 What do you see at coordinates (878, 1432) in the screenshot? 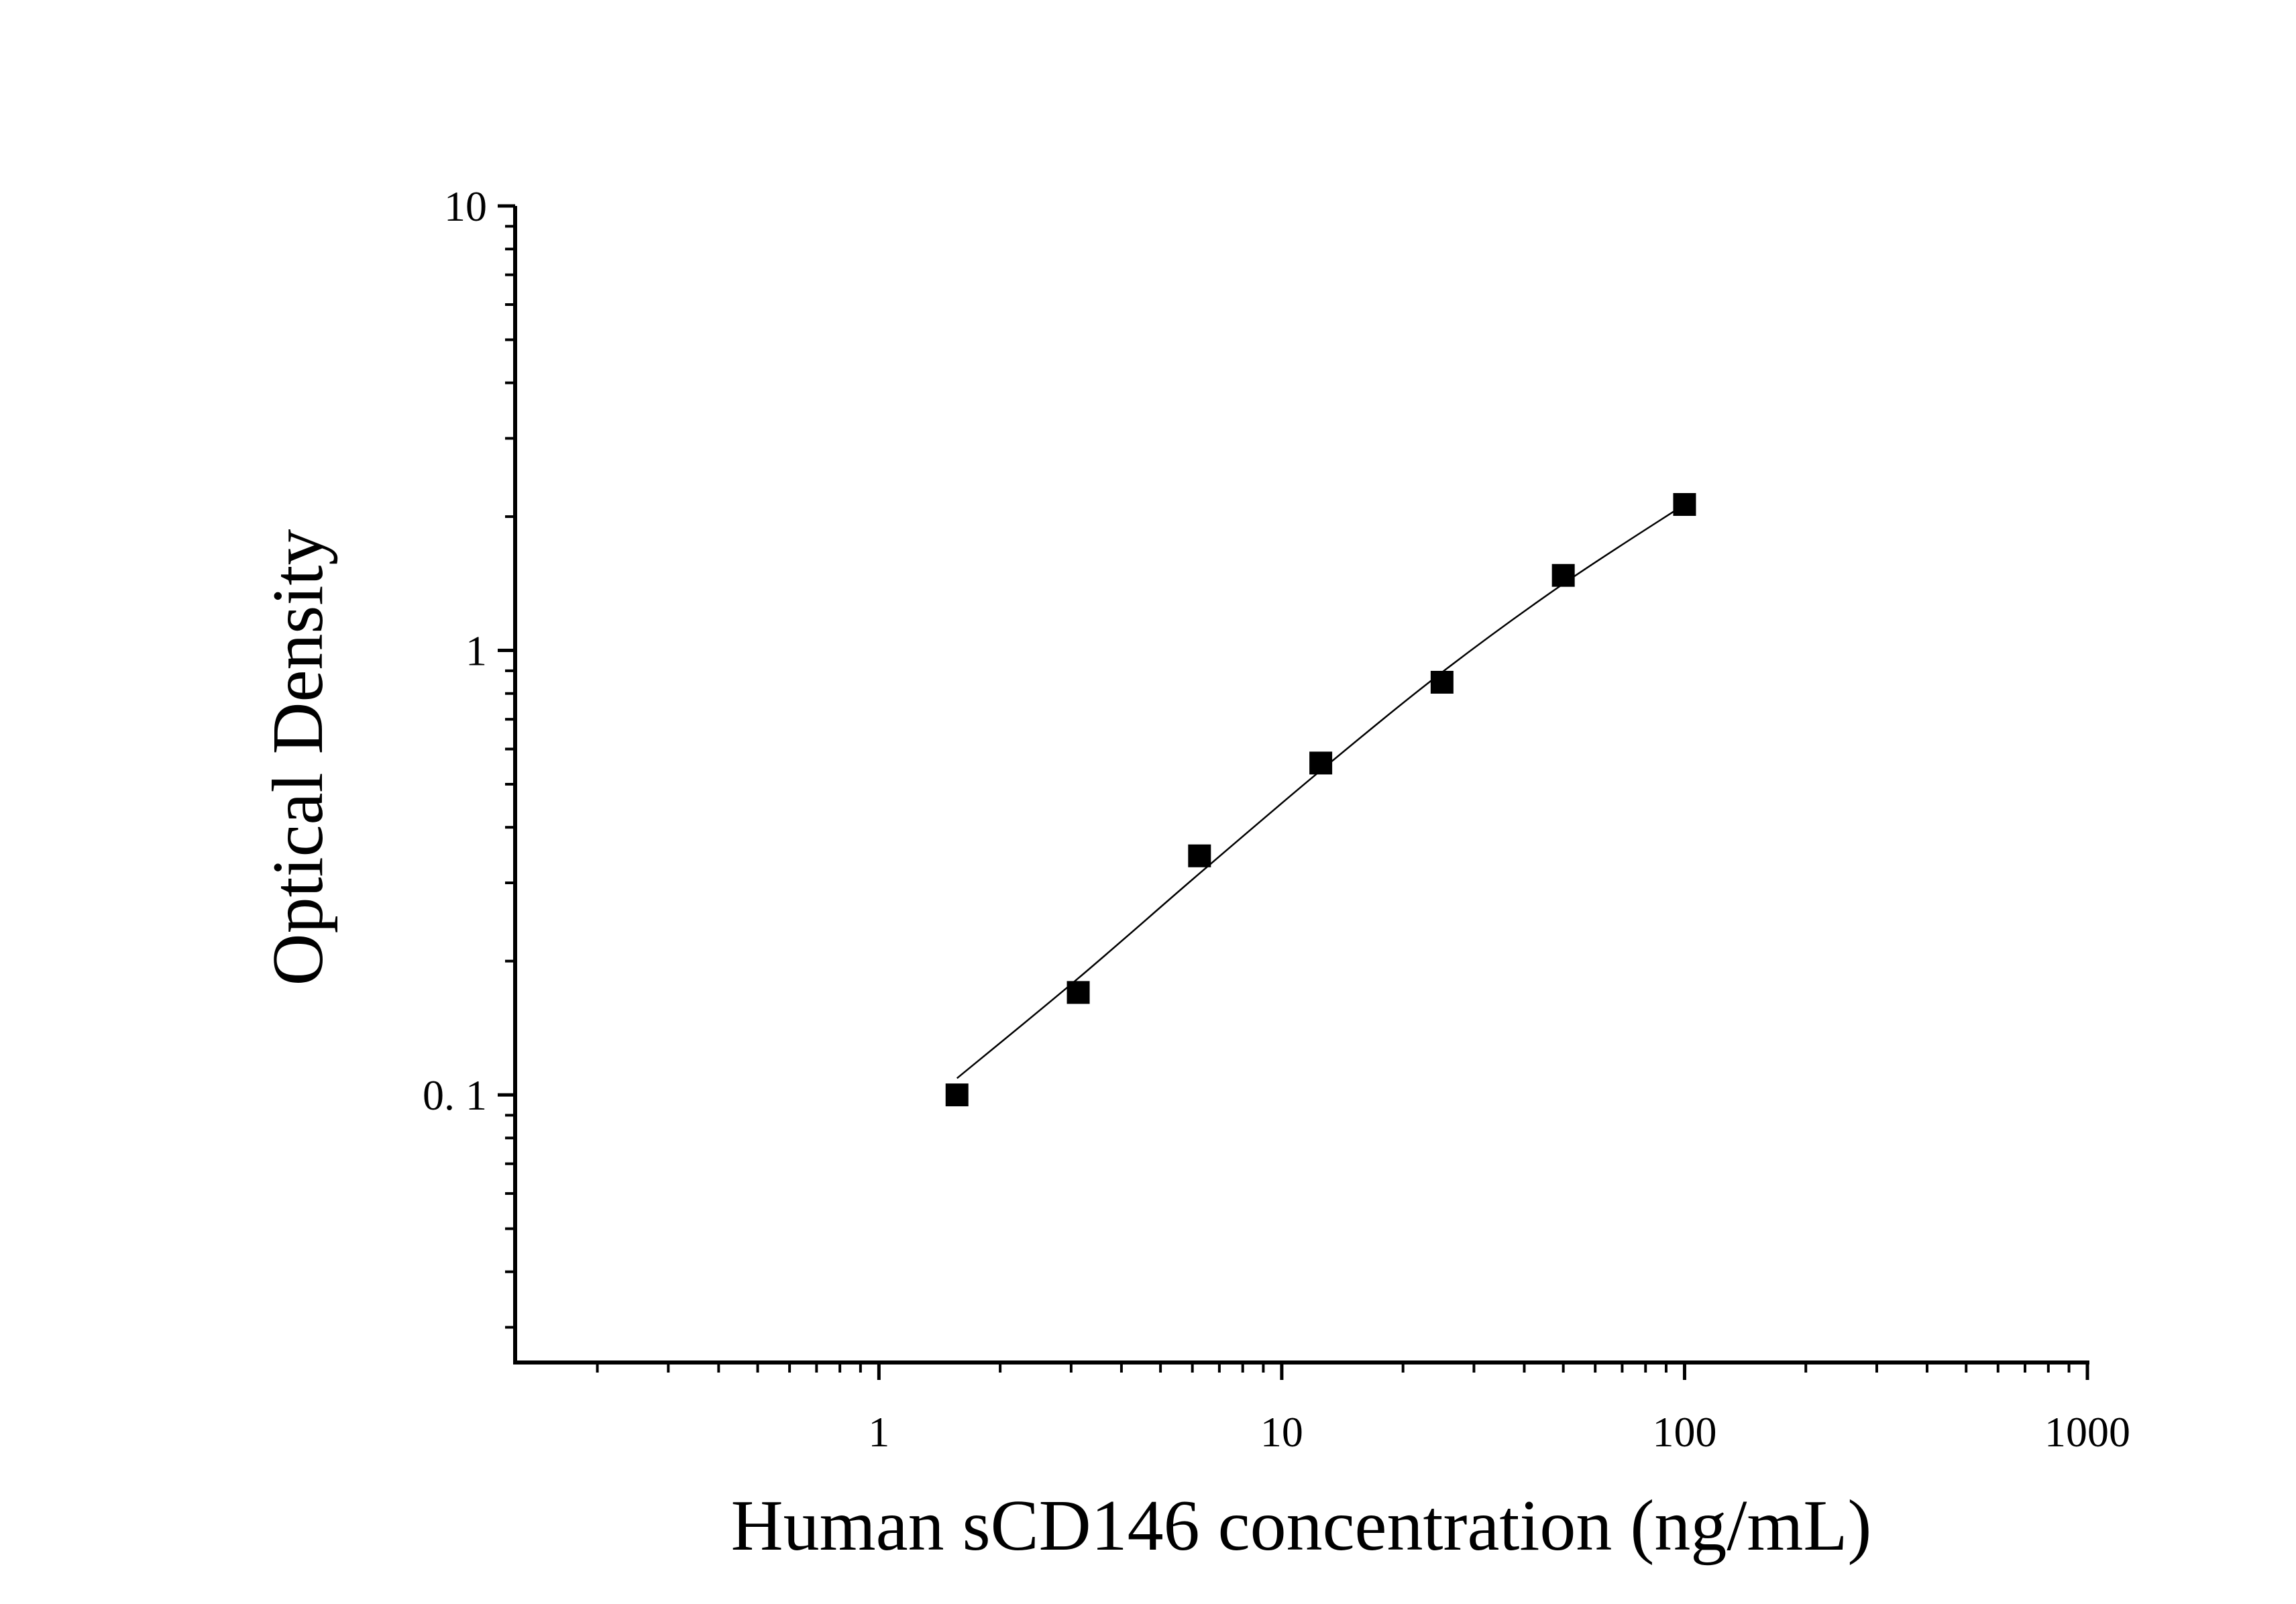
I see `x-tick-label: 1` at bounding box center [878, 1432].